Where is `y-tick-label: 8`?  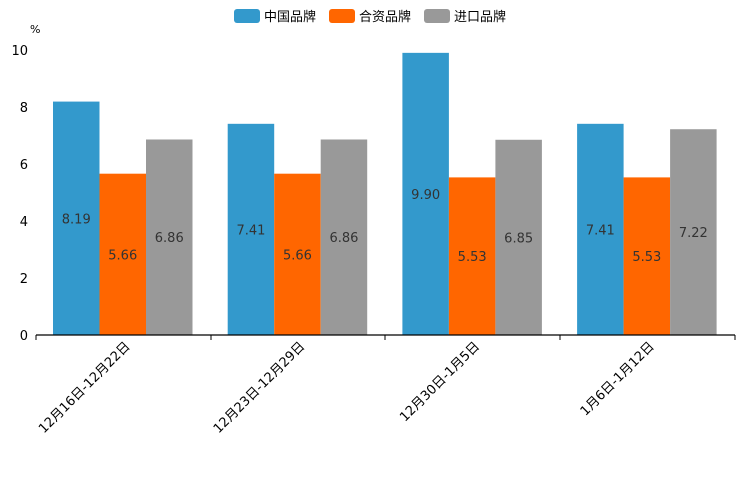
y-tick-label: 8 is located at coordinates (24, 108).